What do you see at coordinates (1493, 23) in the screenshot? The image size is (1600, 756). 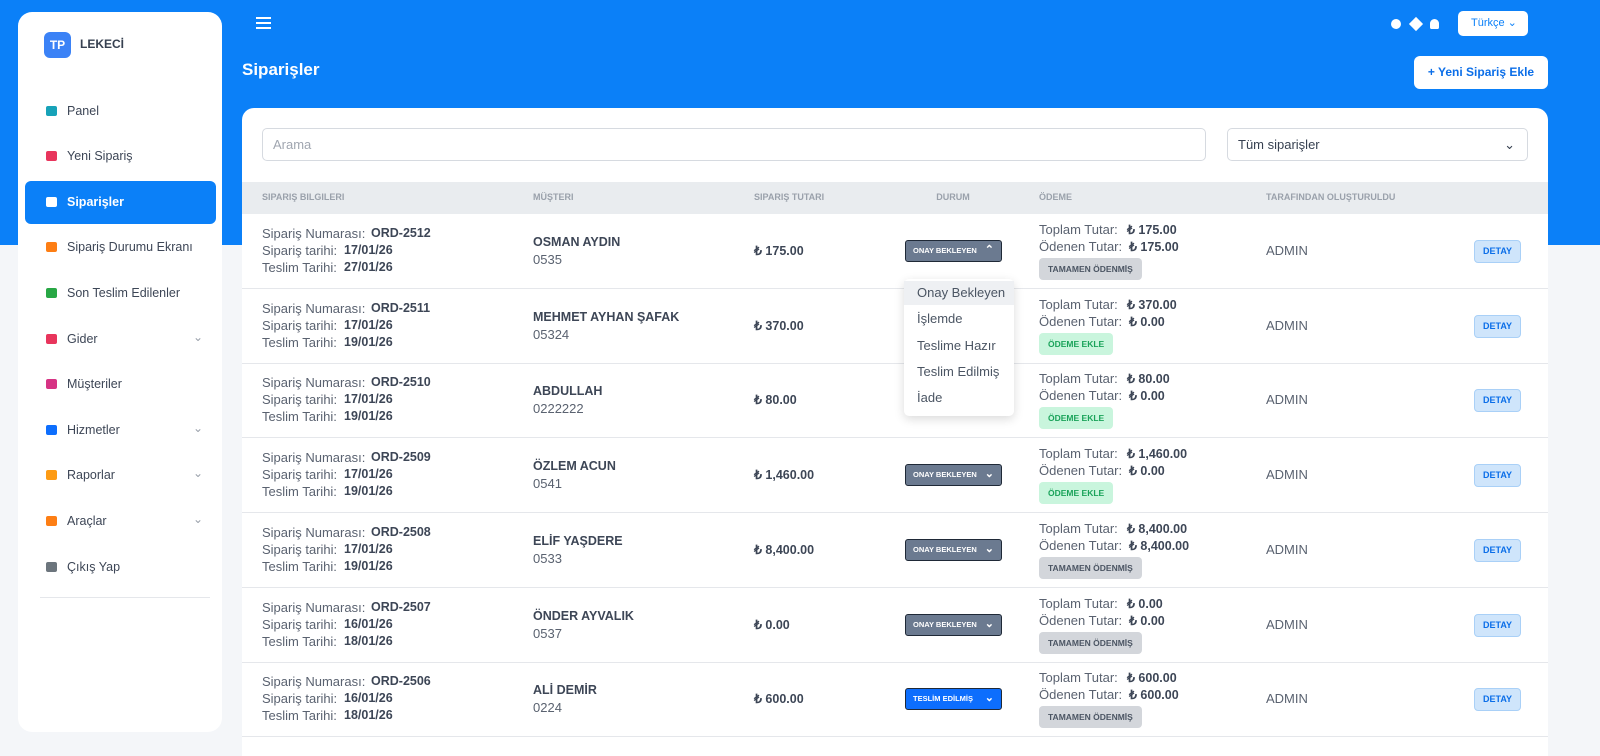 I see `language-select: Türkçe ⌄` at bounding box center [1493, 23].